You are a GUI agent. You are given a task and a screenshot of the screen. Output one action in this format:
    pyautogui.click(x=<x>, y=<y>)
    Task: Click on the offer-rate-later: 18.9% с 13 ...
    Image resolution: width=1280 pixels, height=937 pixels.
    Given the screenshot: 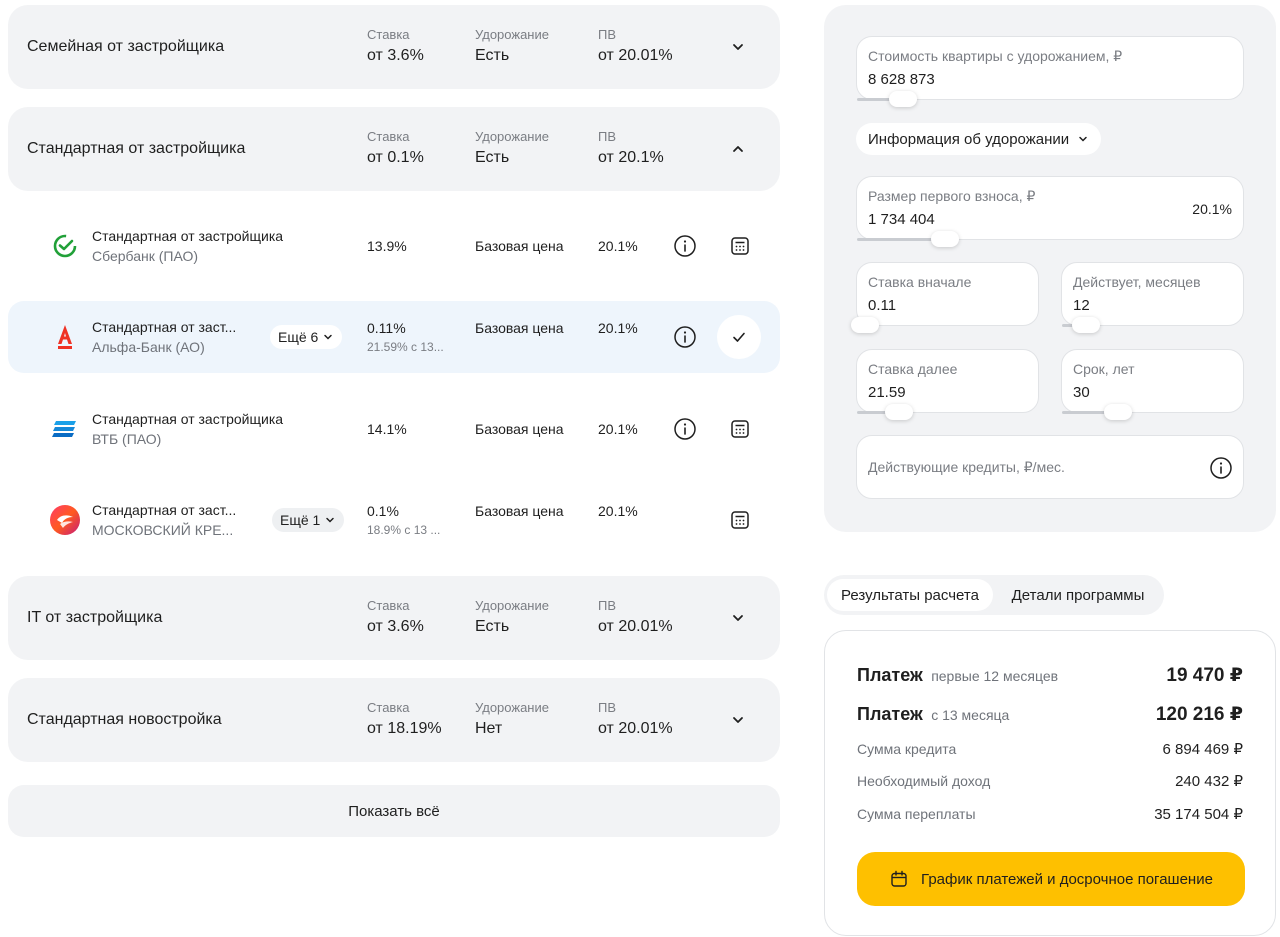 What is the action you would take?
    pyautogui.click(x=404, y=530)
    